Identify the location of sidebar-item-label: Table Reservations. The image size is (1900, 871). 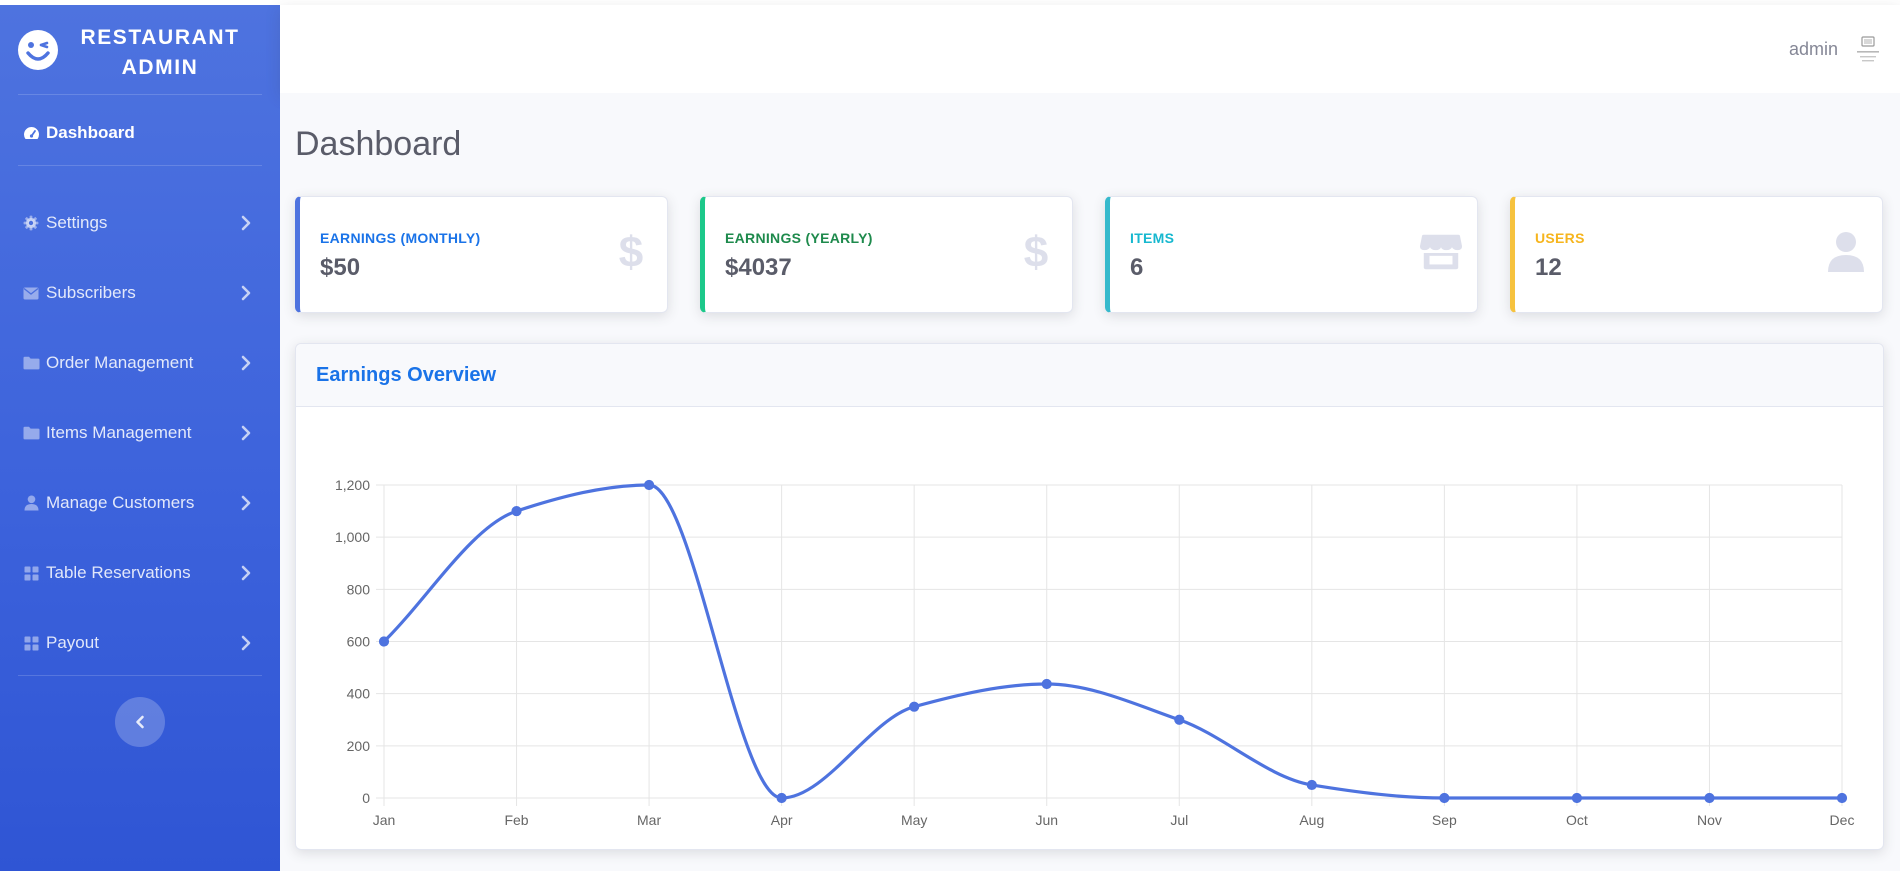
(118, 572).